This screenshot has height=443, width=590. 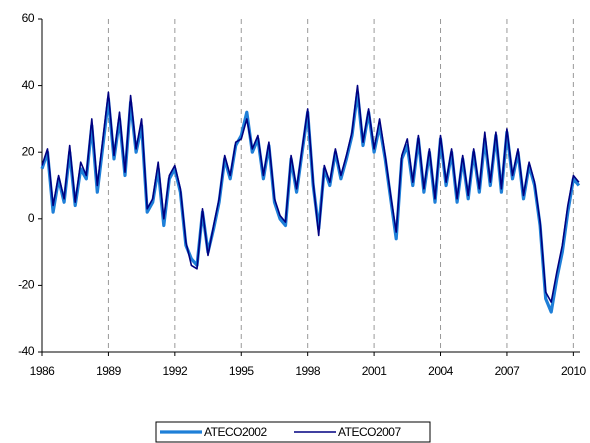 What do you see at coordinates (26, 285) in the screenshot?
I see `y-tick-label: -20` at bounding box center [26, 285].